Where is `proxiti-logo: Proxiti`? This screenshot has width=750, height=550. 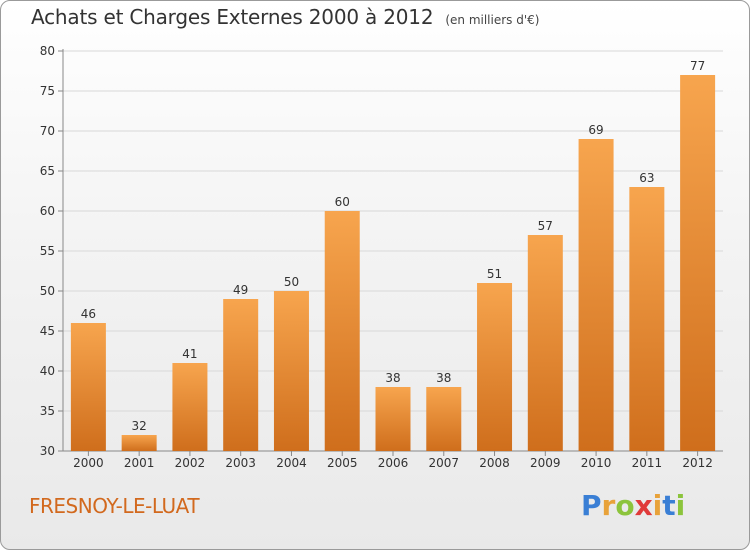 proxiti-logo: Proxiti is located at coordinates (633, 505).